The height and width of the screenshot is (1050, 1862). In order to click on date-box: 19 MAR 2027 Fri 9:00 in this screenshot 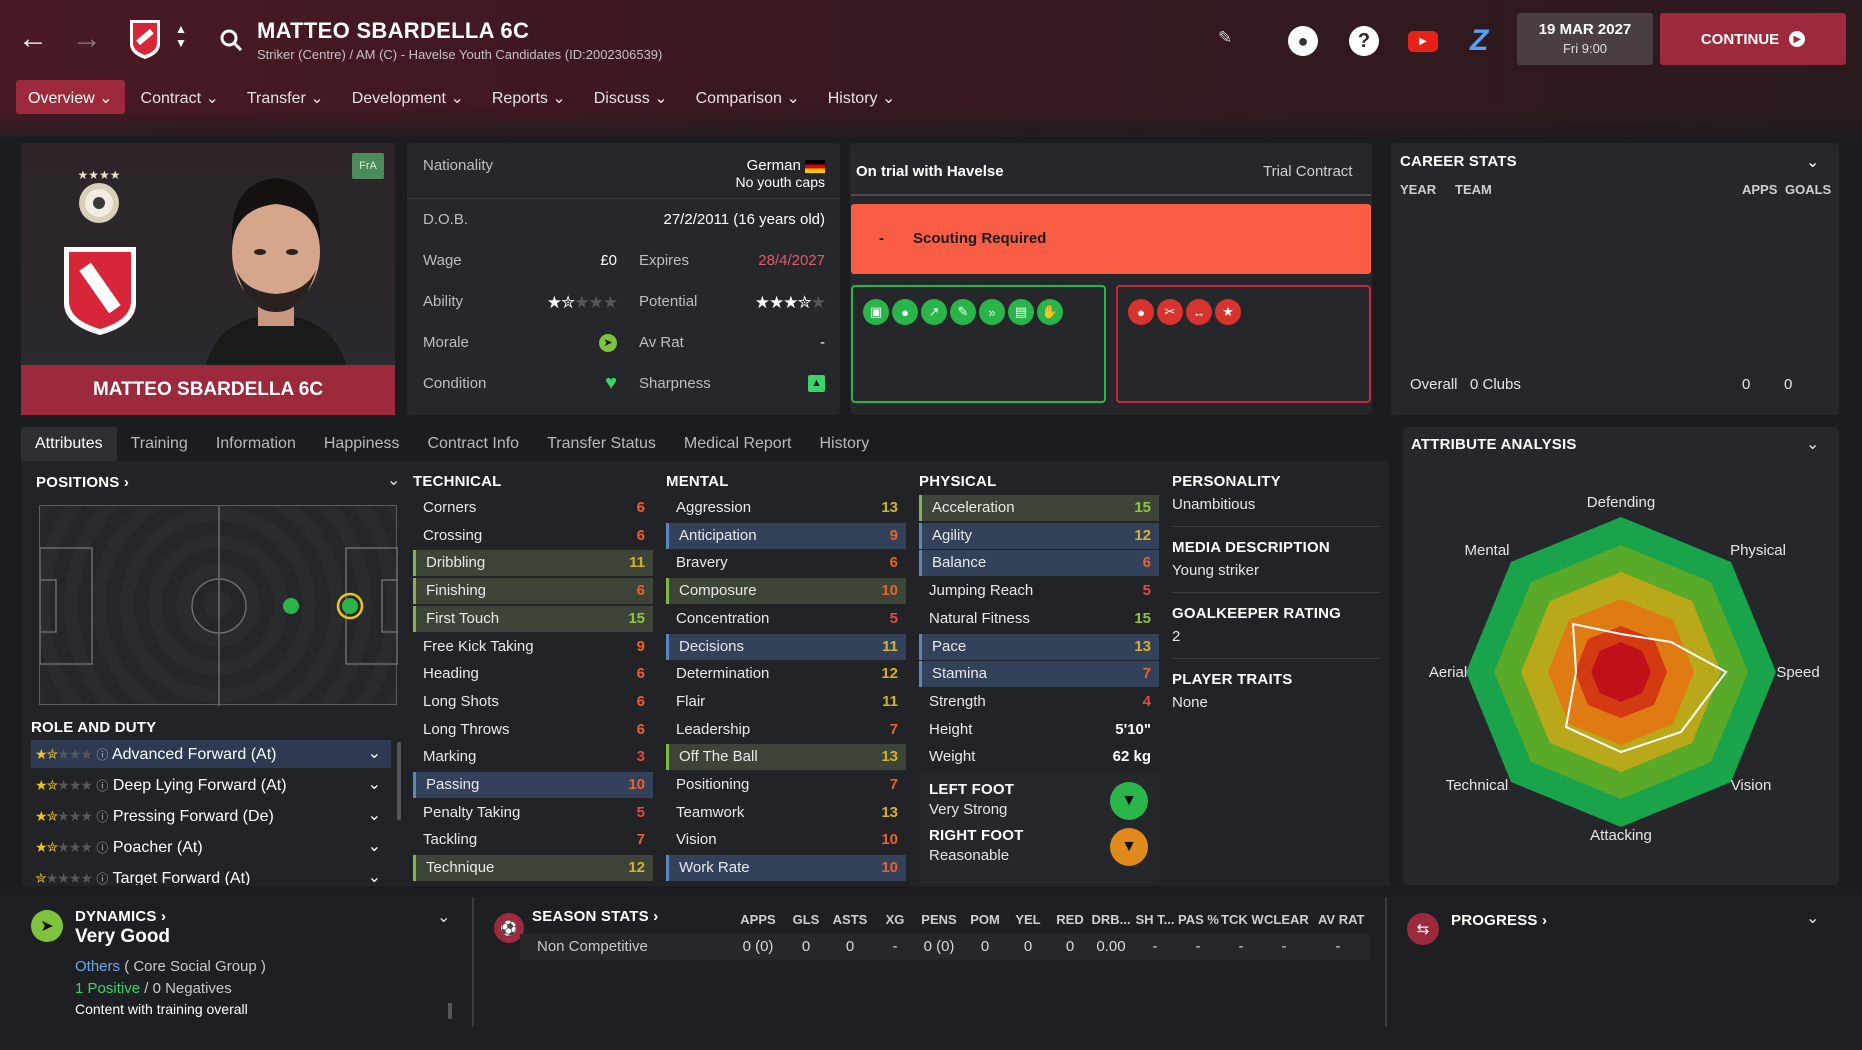, I will do `click(1585, 39)`.